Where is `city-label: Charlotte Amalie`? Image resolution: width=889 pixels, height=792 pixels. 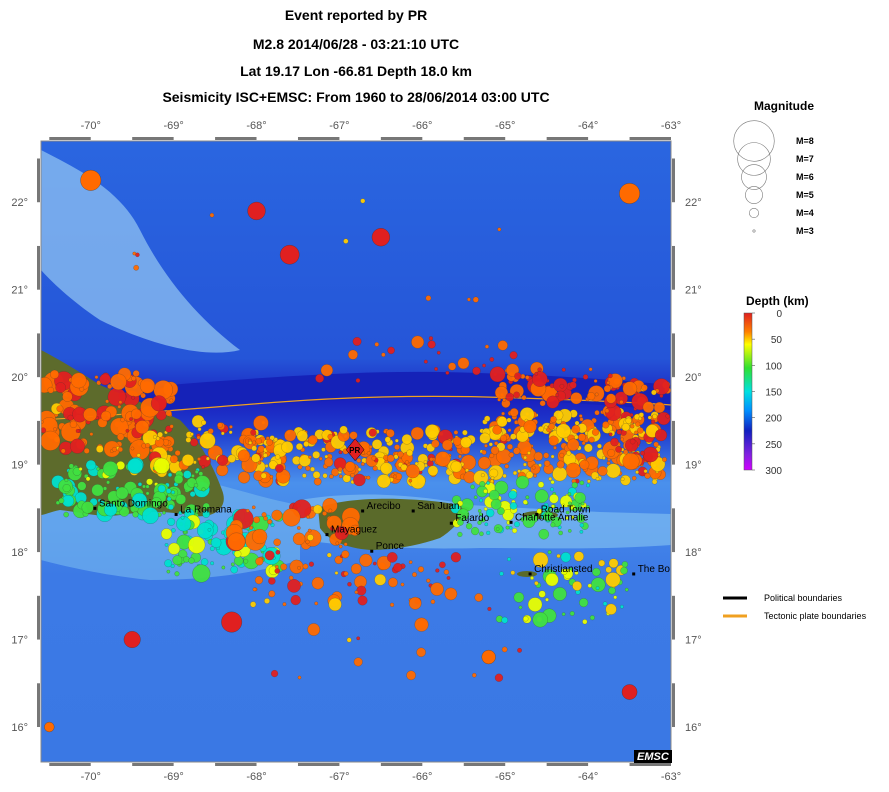 city-label: Charlotte Amalie is located at coordinates (552, 517).